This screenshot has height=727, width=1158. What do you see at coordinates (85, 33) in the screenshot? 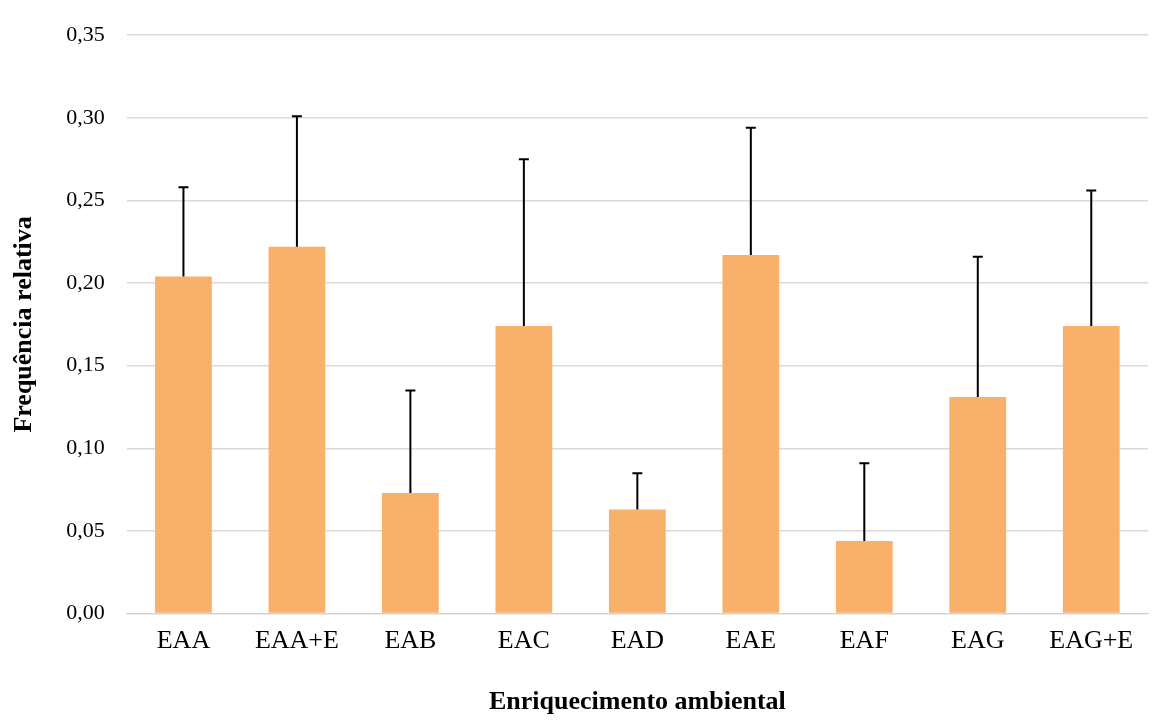
I see `y-tick-label: 0,35` at bounding box center [85, 33].